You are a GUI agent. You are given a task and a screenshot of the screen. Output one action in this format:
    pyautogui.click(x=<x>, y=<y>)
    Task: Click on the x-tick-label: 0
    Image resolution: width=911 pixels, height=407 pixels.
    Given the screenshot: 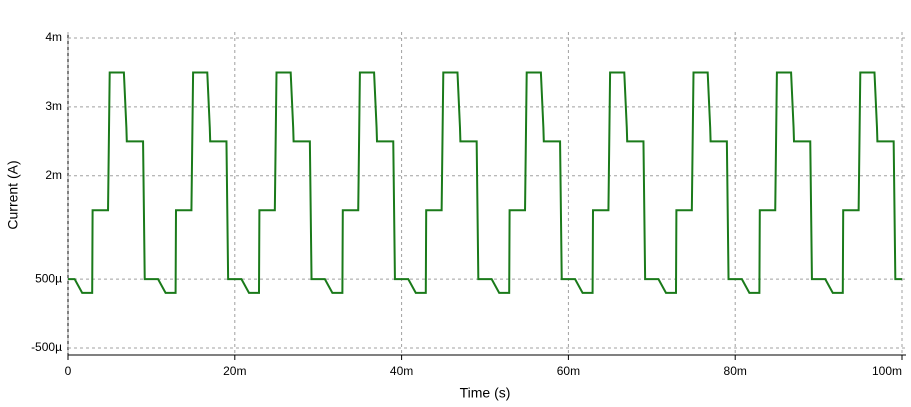 What is the action you would take?
    pyautogui.click(x=68, y=371)
    